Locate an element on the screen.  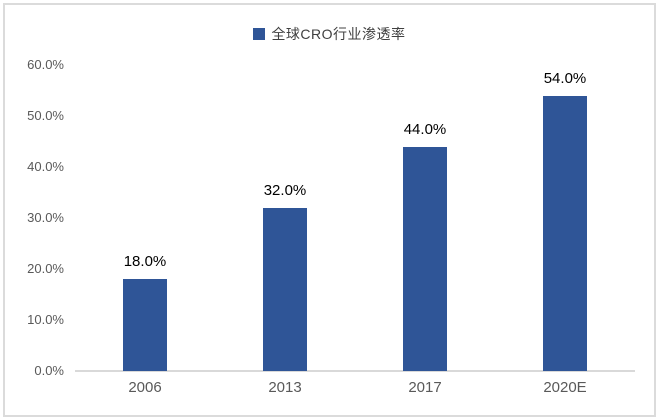
x-axis-label: 2013 is located at coordinates (285, 387).